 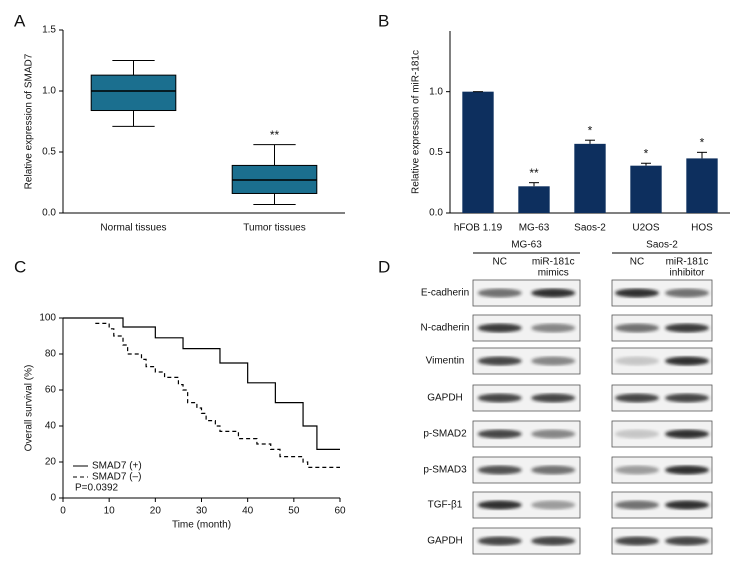 What do you see at coordinates (445, 293) in the screenshot?
I see `row-label: E-cadherin` at bounding box center [445, 293].